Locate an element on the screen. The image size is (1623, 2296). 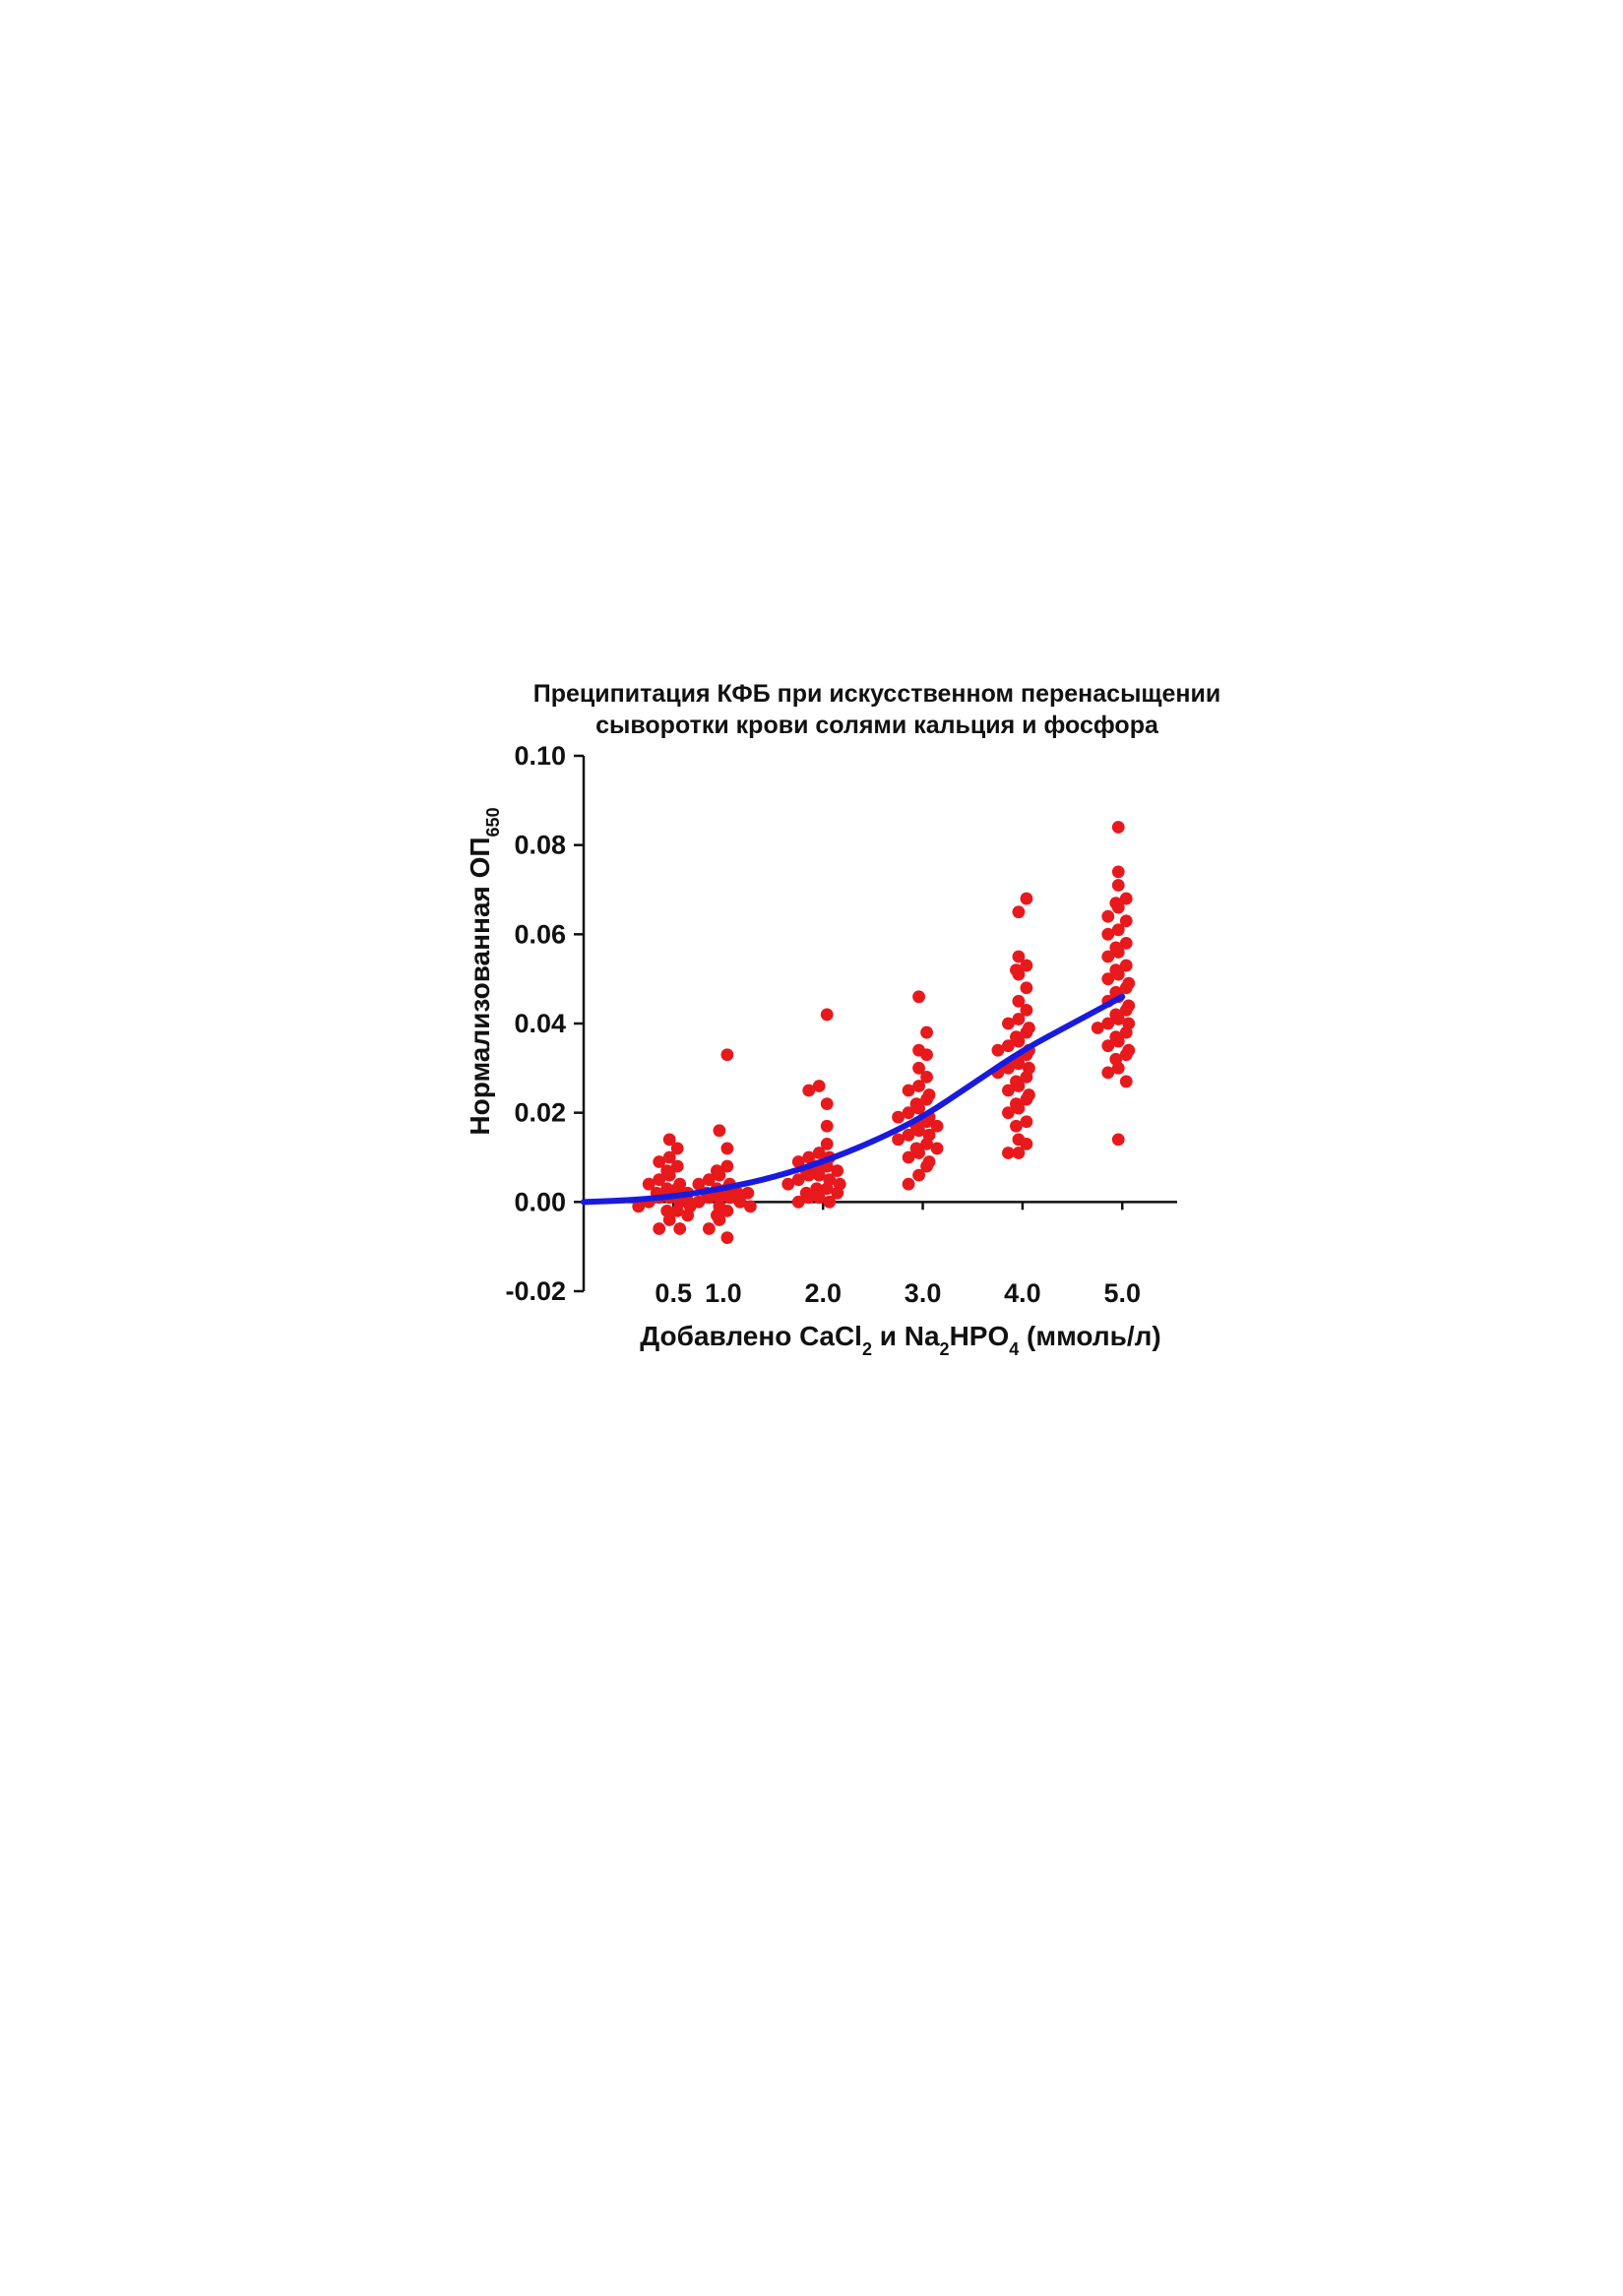
y-tick-label: 0.06 is located at coordinates (540, 934).